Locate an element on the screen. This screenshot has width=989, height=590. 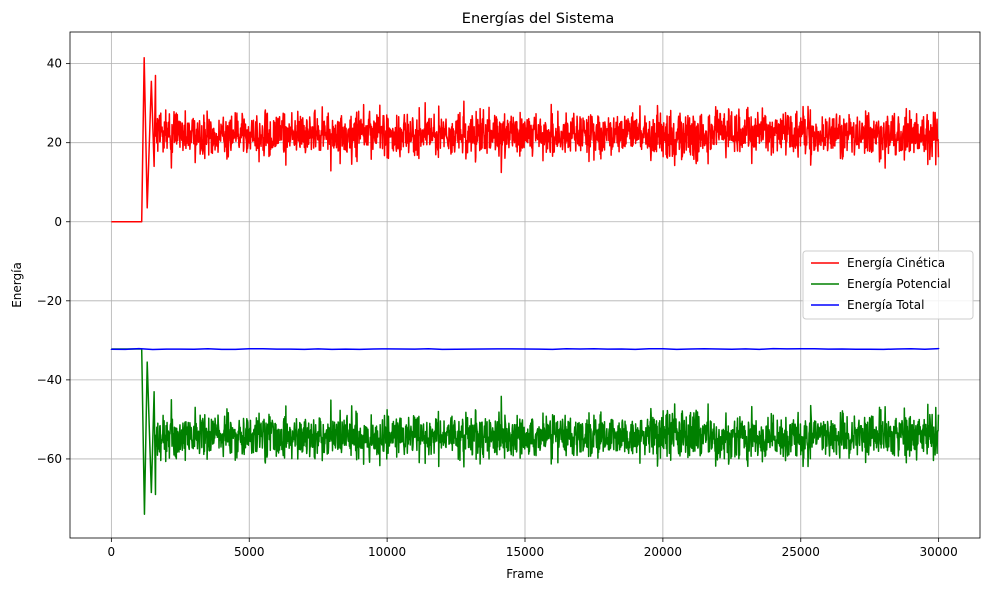
y-tick-label: 20 is located at coordinates (54, 143).